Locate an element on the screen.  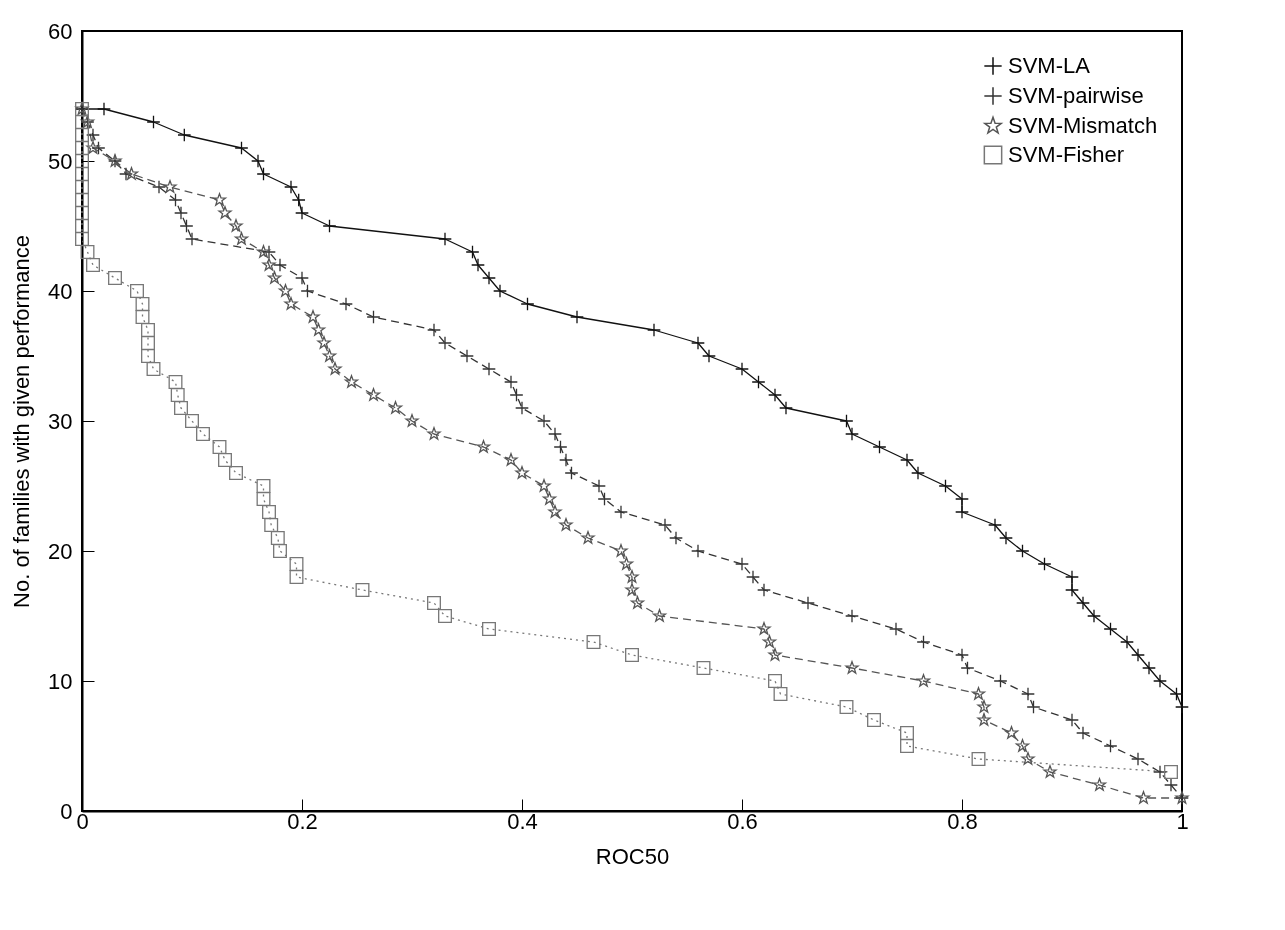
legend-label: SVM-Fisher is located at coordinates (1066, 154).